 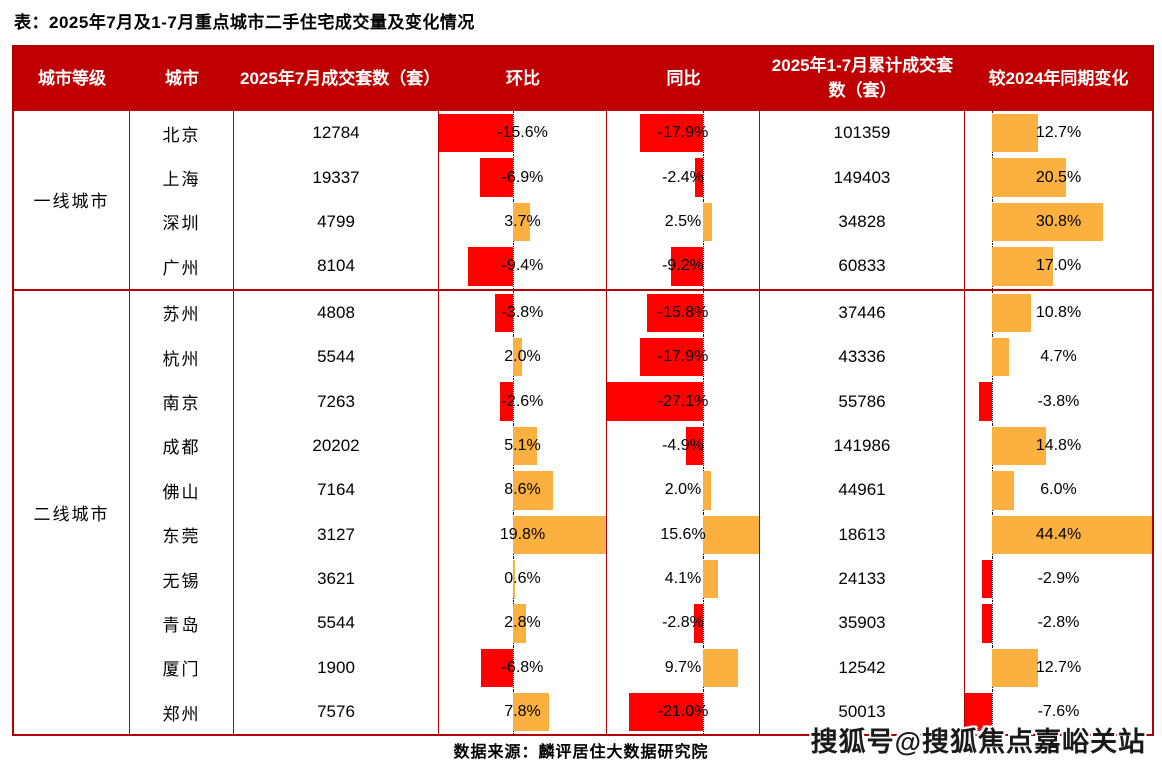 I want to click on yoy-bar-cell: 15.6%, so click(x=683, y=534).